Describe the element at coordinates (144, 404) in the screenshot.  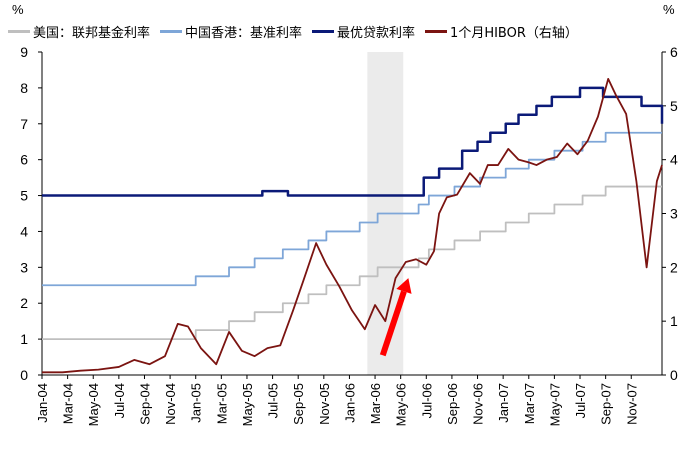
I see `x-tick-label: Sep-04` at that location.